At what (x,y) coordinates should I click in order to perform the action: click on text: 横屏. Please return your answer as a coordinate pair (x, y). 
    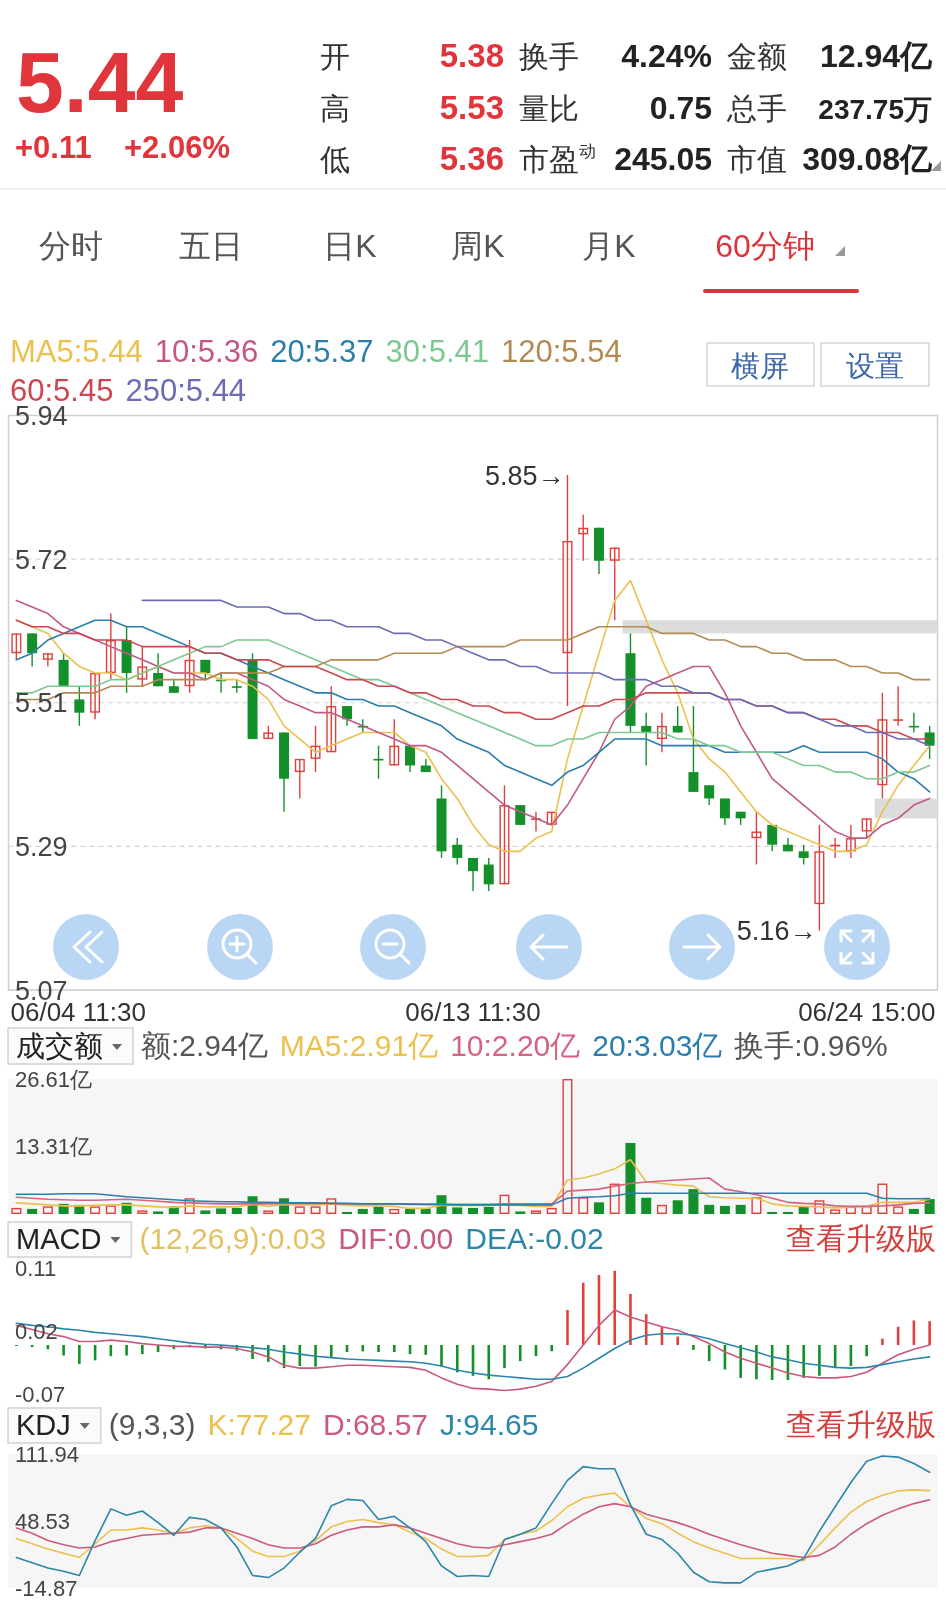
    Looking at the image, I should click on (760, 366).